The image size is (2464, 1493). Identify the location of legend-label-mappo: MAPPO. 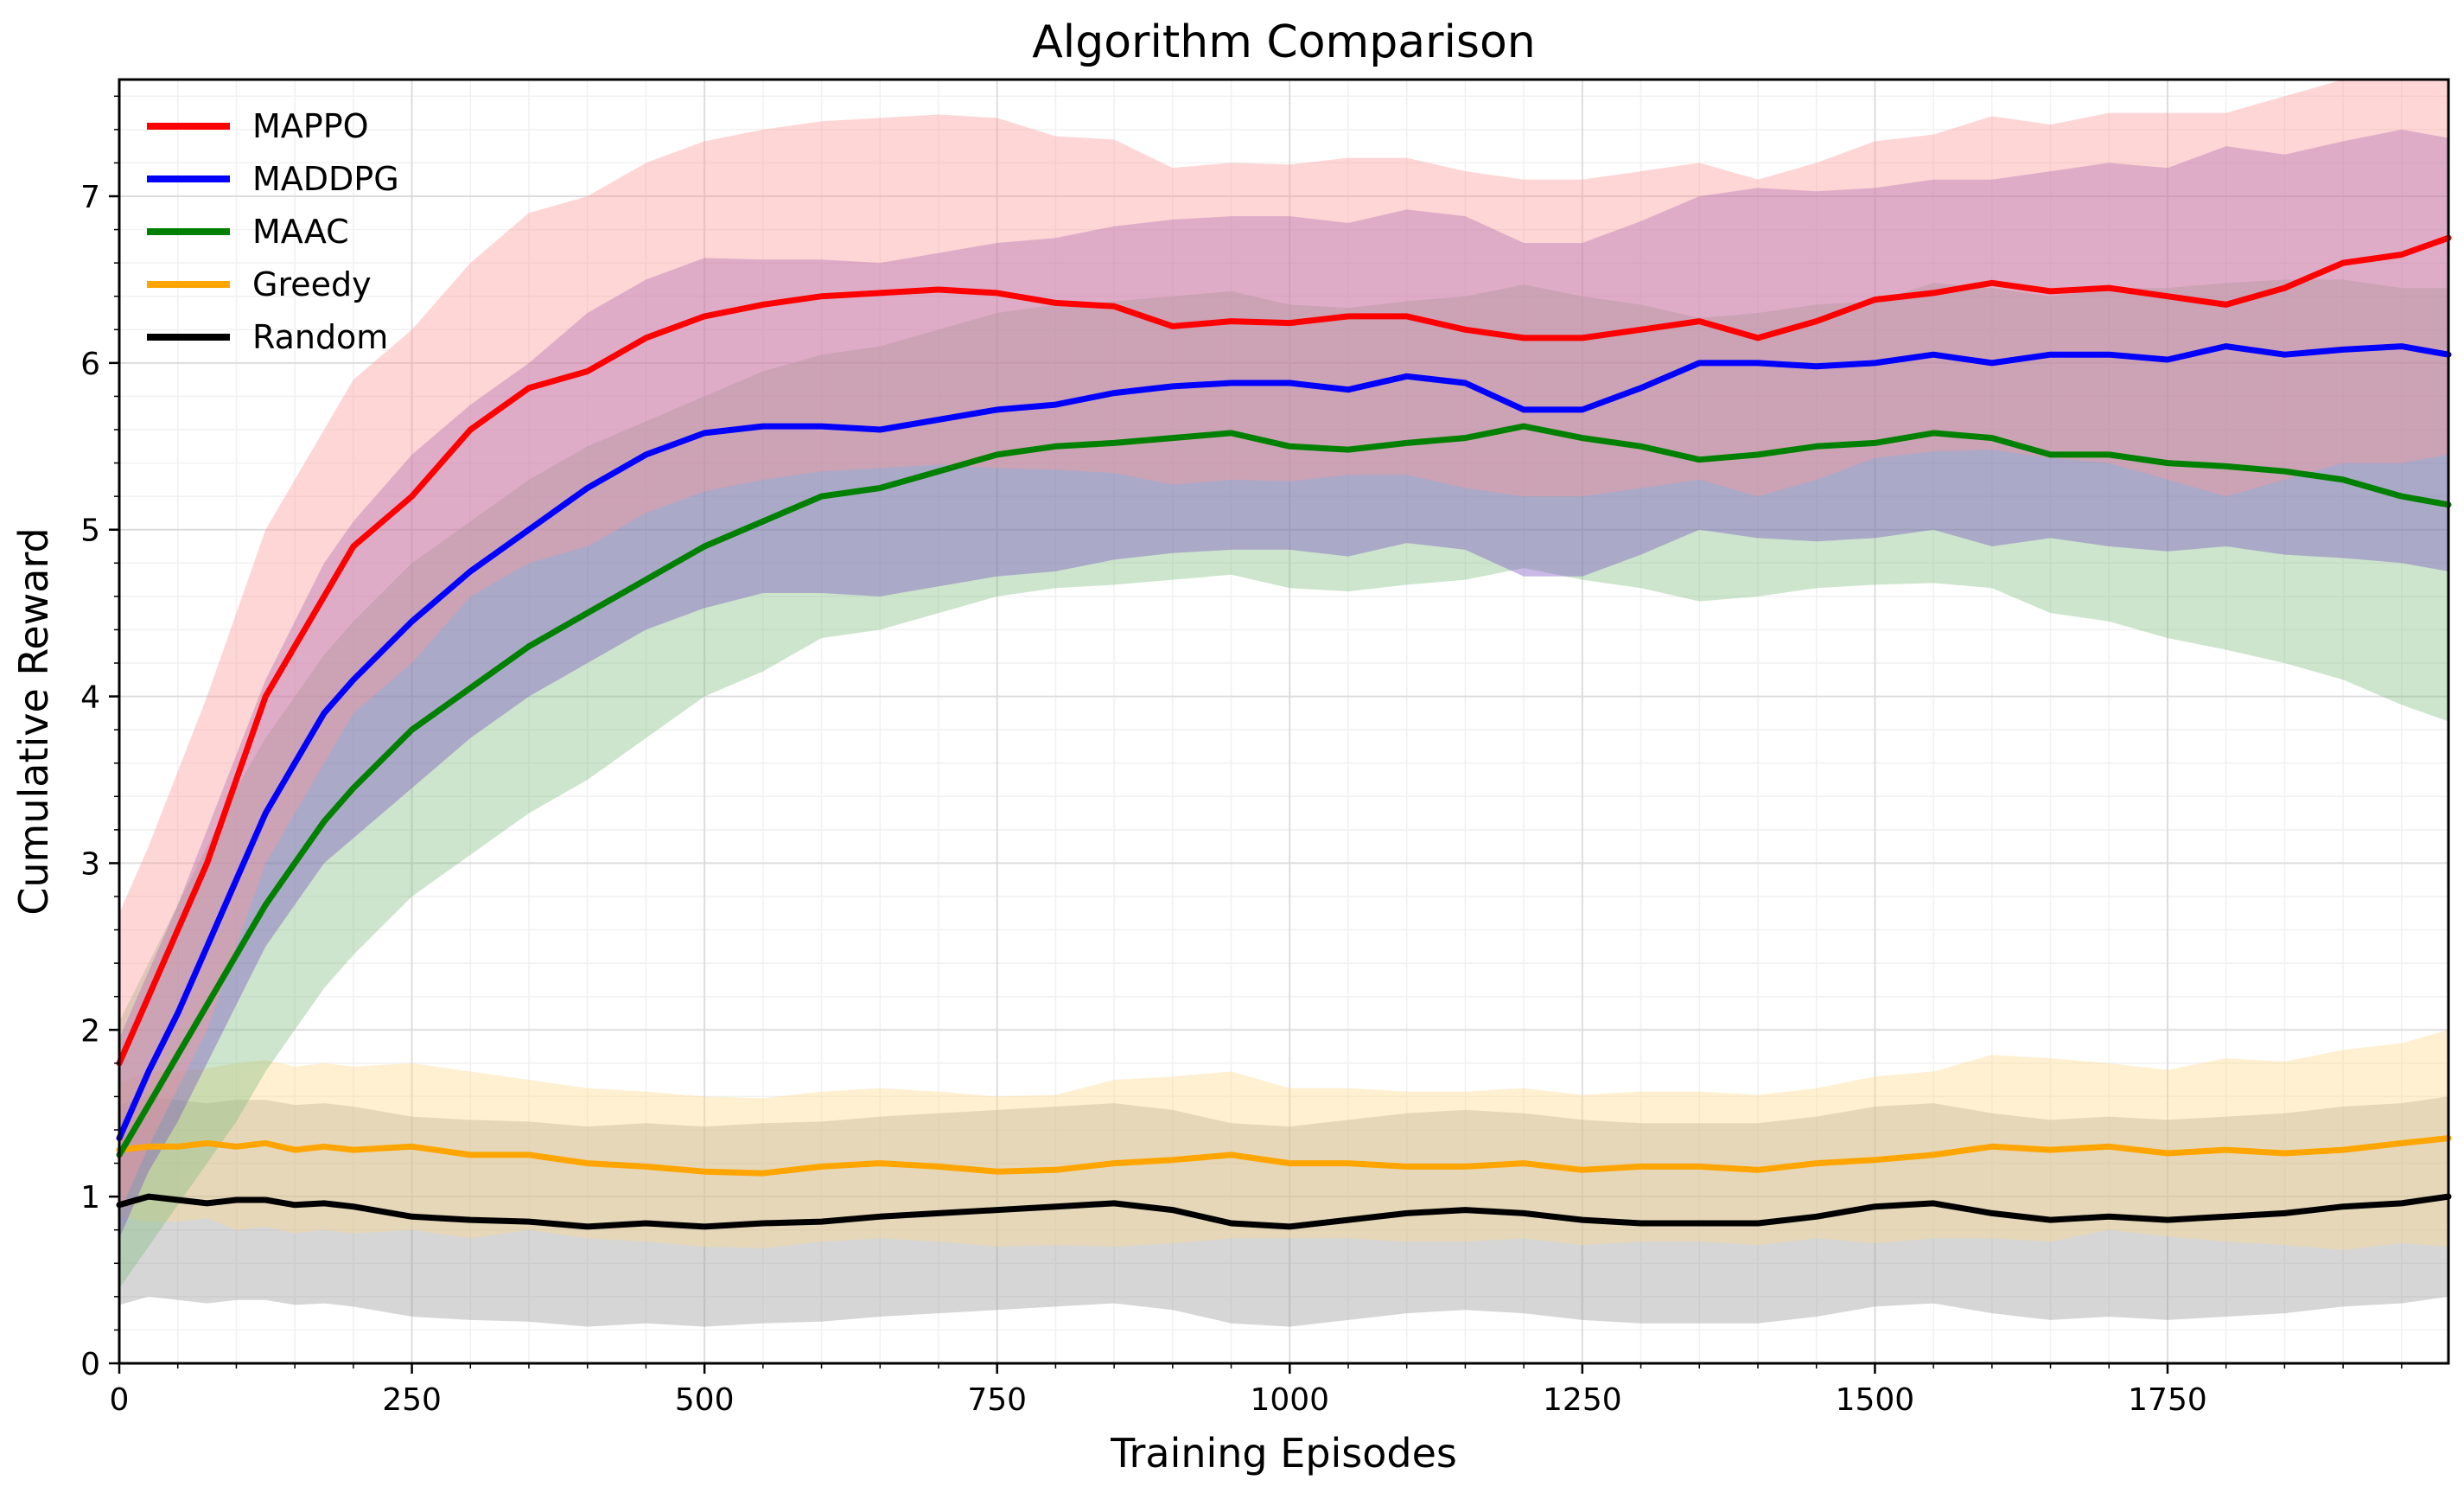
(310, 126).